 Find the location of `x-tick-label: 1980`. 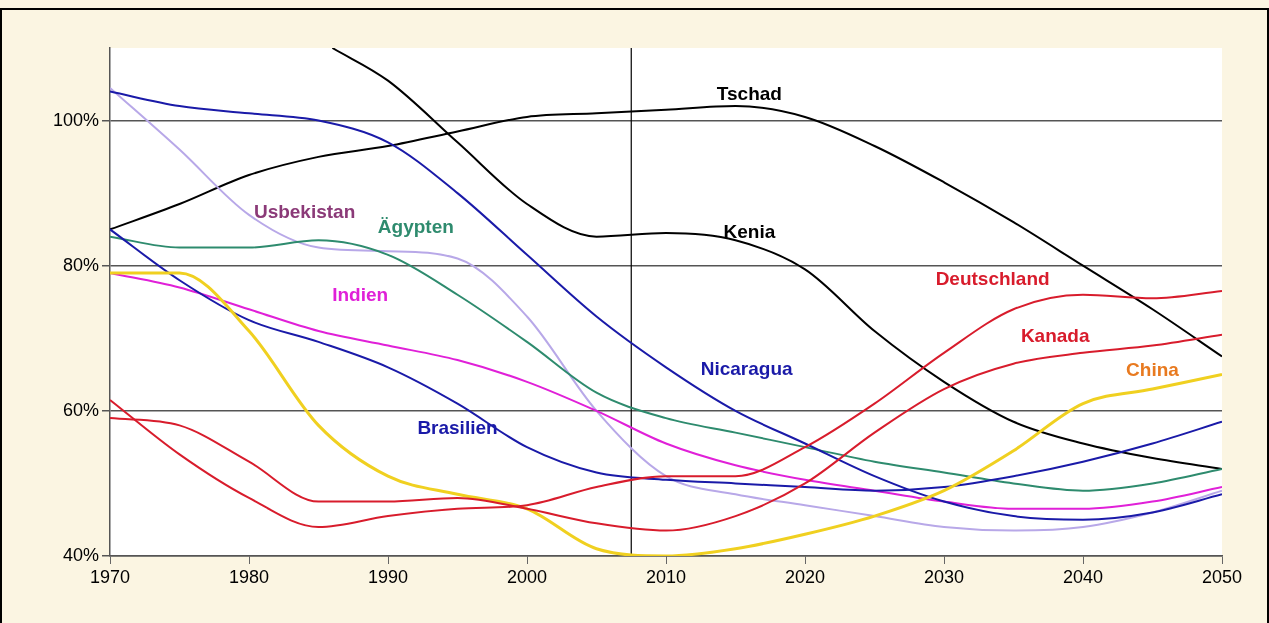

x-tick-label: 1980 is located at coordinates (249, 576).